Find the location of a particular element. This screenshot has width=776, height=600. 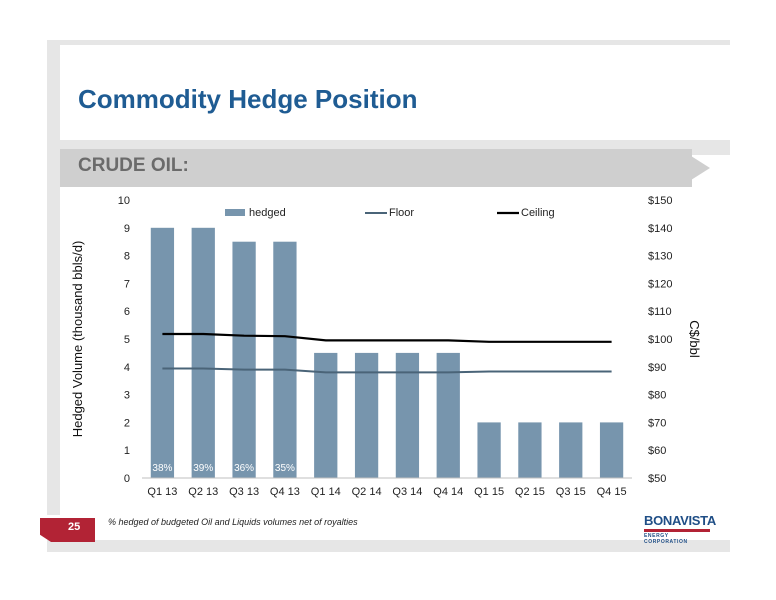

x-tick-label: Q2 13 is located at coordinates (203, 492).